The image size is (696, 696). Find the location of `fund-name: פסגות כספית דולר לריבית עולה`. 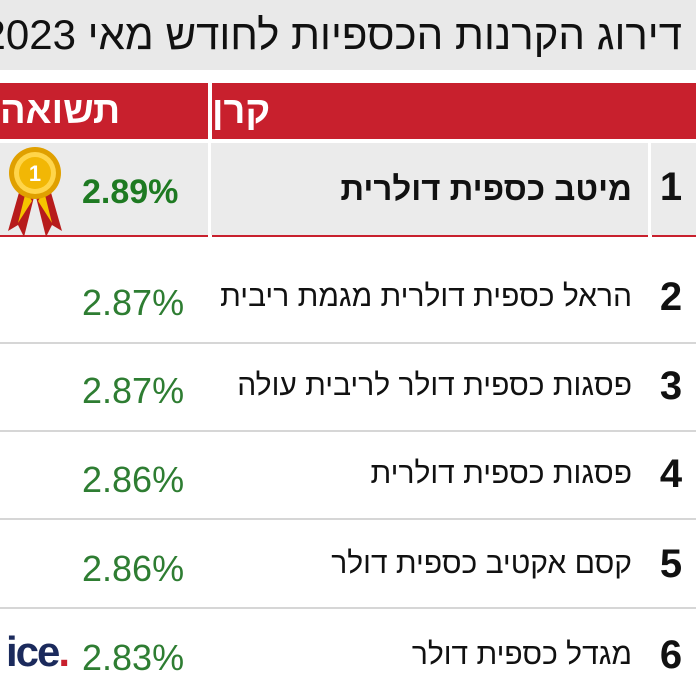

fund-name: פסגות כספית דולר לריבית עולה is located at coordinates (434, 385).